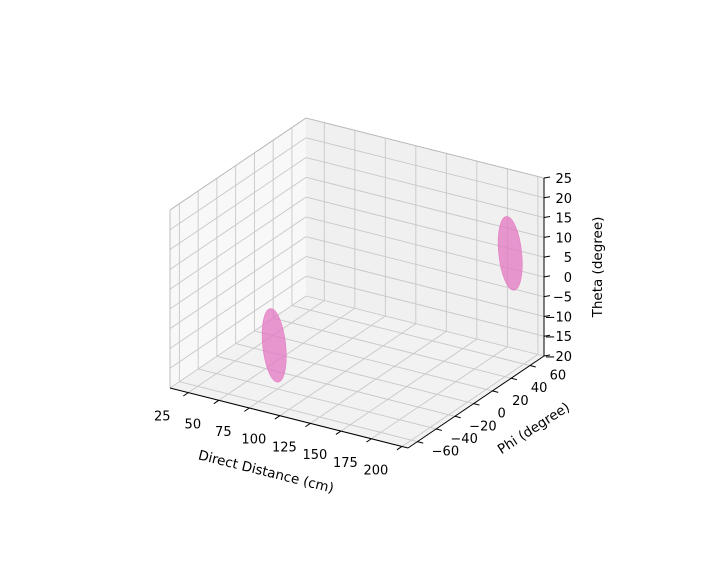  What do you see at coordinates (502, 414) in the screenshot?
I see `y-tick-label: 0` at bounding box center [502, 414].